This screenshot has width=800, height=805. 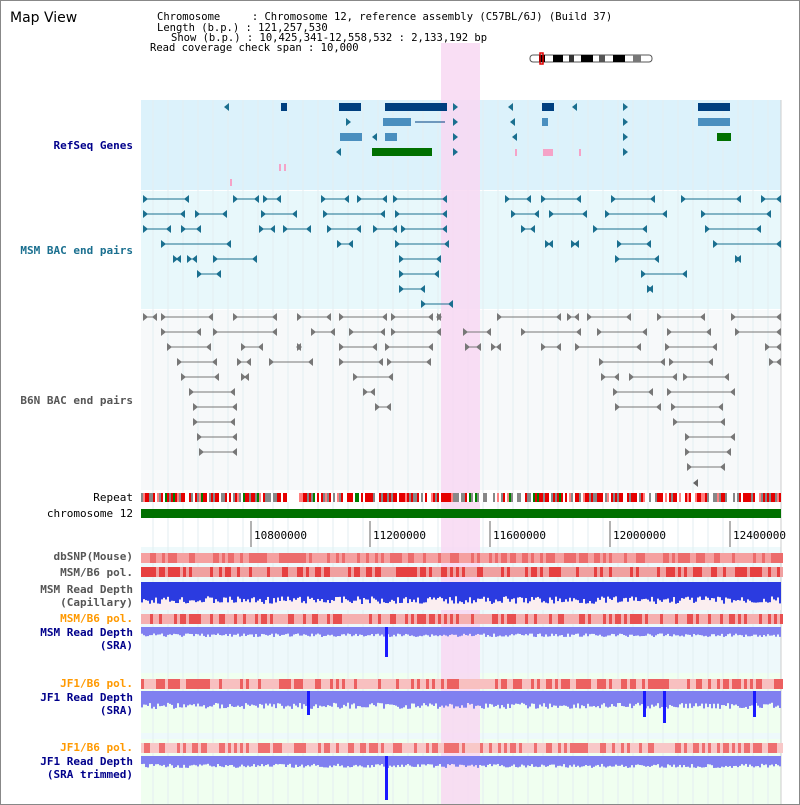 What do you see at coordinates (96, 572) in the screenshot?
I see `msm-b6-pol-label: MSM/B6 pol.` at bounding box center [96, 572].